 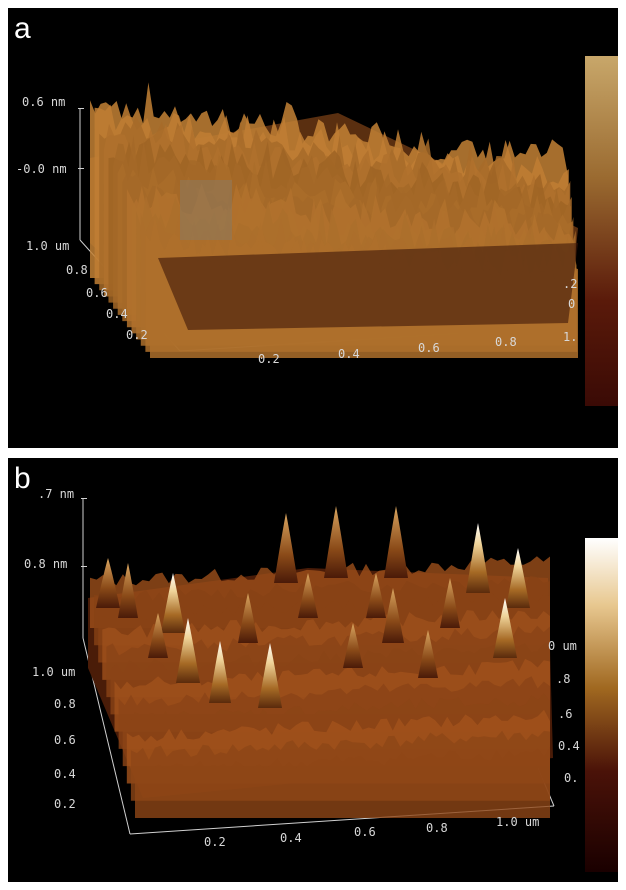 I want to click on x-tick-b-1: 0.4, so click(x=291, y=838).